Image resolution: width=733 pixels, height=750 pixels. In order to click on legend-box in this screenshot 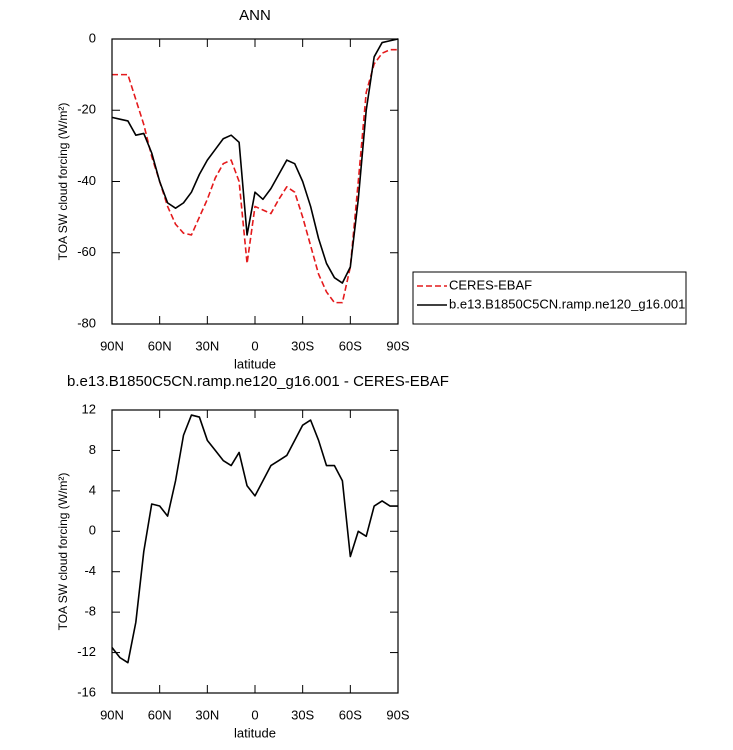, I will do `click(549, 298)`.